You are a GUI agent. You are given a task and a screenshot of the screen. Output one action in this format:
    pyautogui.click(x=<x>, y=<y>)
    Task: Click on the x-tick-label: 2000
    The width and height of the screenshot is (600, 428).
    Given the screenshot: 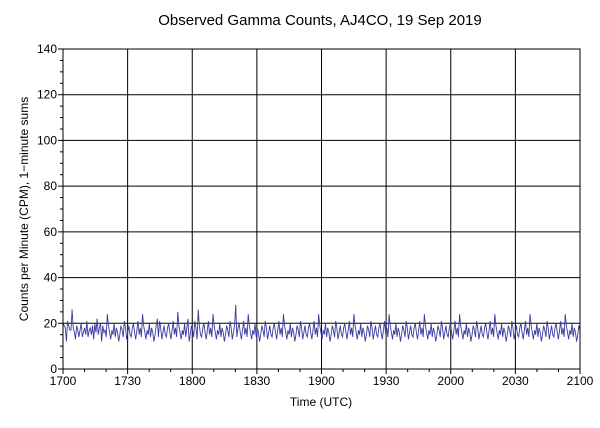 What is the action you would take?
    pyautogui.click(x=450, y=381)
    